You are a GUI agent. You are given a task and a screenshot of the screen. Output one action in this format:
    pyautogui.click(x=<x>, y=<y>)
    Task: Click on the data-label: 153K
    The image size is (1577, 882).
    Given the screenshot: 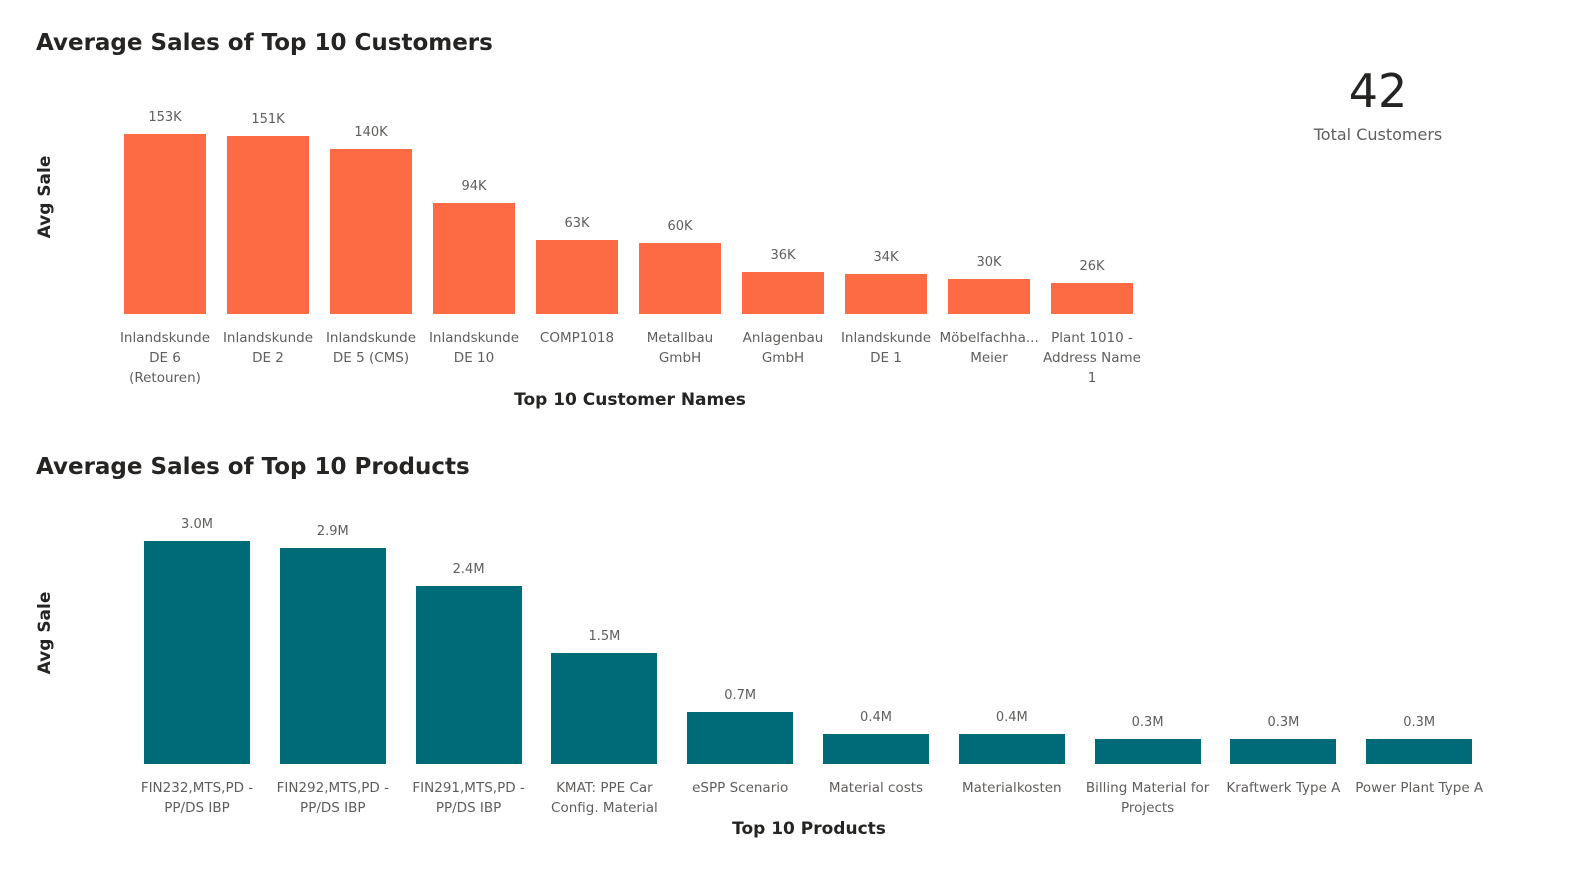 What is the action you would take?
    pyautogui.click(x=165, y=117)
    